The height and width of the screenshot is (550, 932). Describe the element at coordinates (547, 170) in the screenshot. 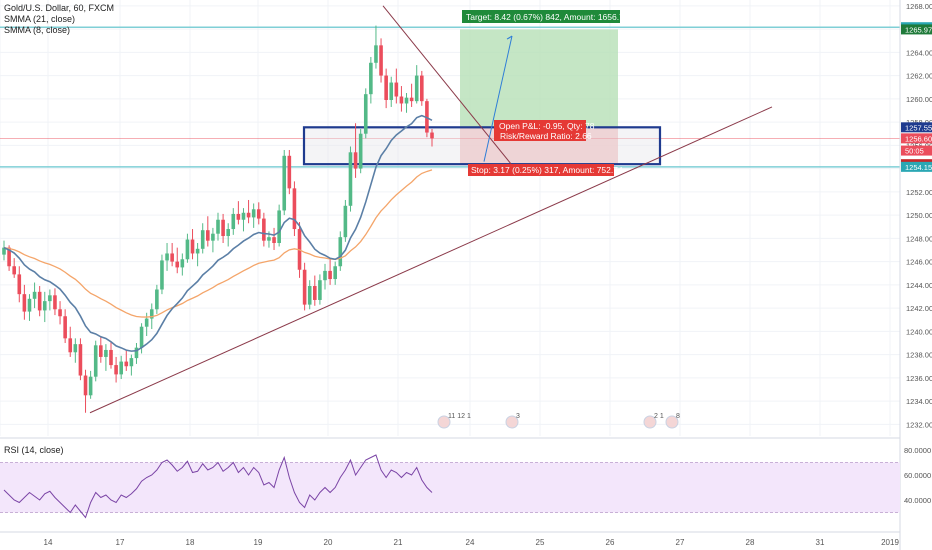

I see `stop-label: Stop: 3.17 (0.25%) 317, Amount: 752.74` at that location.